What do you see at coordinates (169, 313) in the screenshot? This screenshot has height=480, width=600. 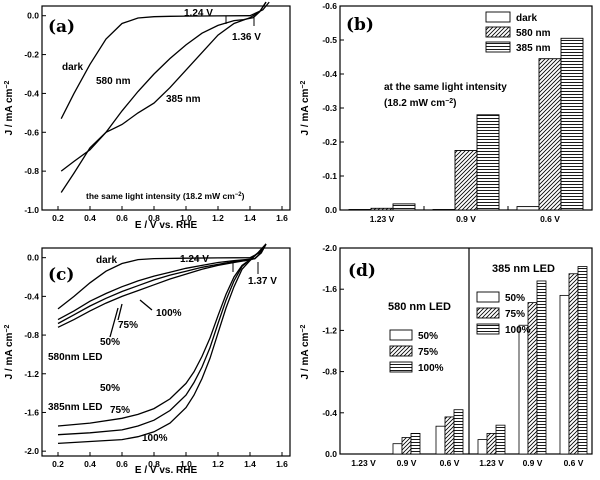 I see `panel-c-label-100: 100%` at bounding box center [169, 313].